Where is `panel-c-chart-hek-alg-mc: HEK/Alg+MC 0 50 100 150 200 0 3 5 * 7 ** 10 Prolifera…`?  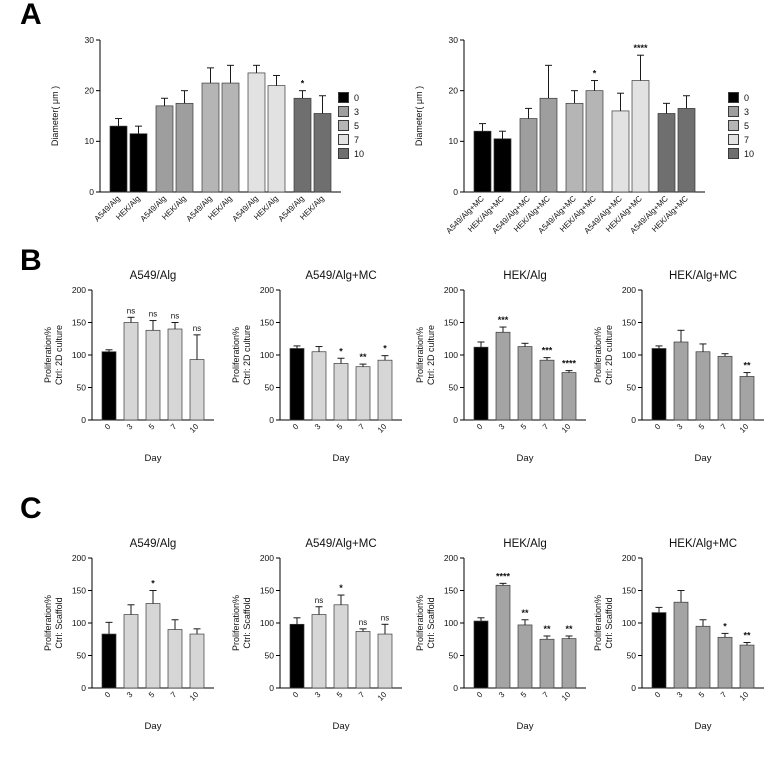 panel-c-chart-hek-alg-mc: HEK/Alg+MC 0 50 100 150 200 0 3 5 * 7 ** 10 Prolifera… is located at coordinates (683, 643).